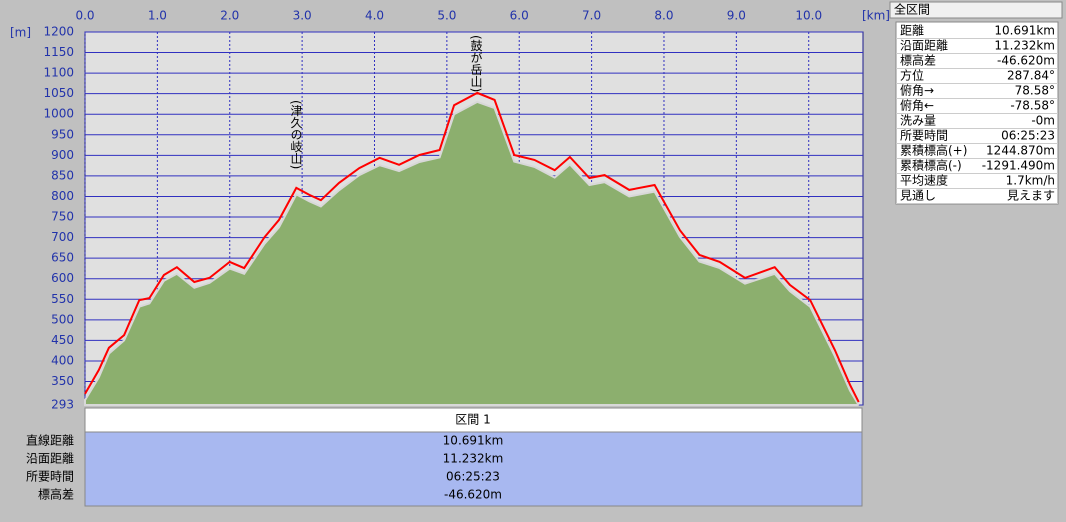 The image size is (1066, 522). I want to click on y-tick-label: 1050, so click(58, 93).